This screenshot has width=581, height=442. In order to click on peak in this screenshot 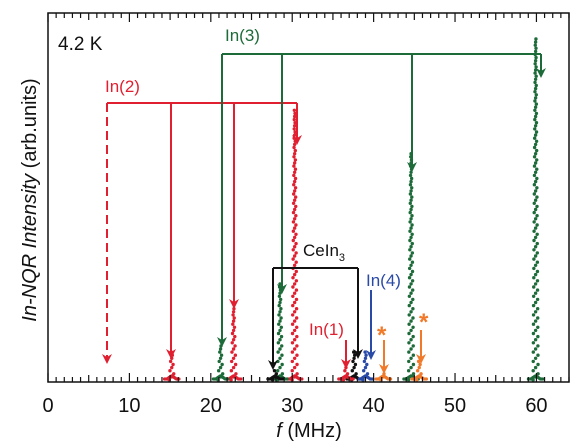, I will do `click(383, 377)`.